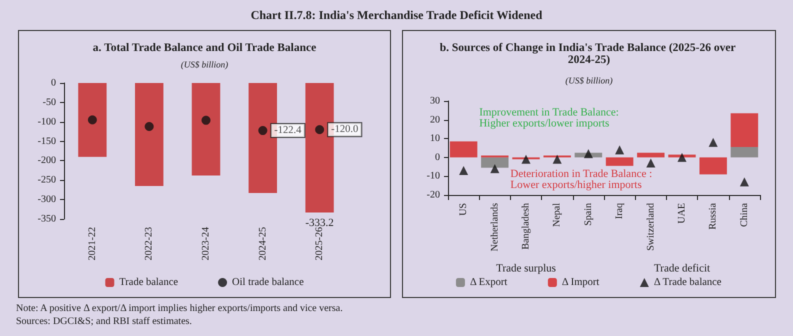 The width and height of the screenshot is (793, 336). I want to click on y-tick-label: -150, so click(47, 141).